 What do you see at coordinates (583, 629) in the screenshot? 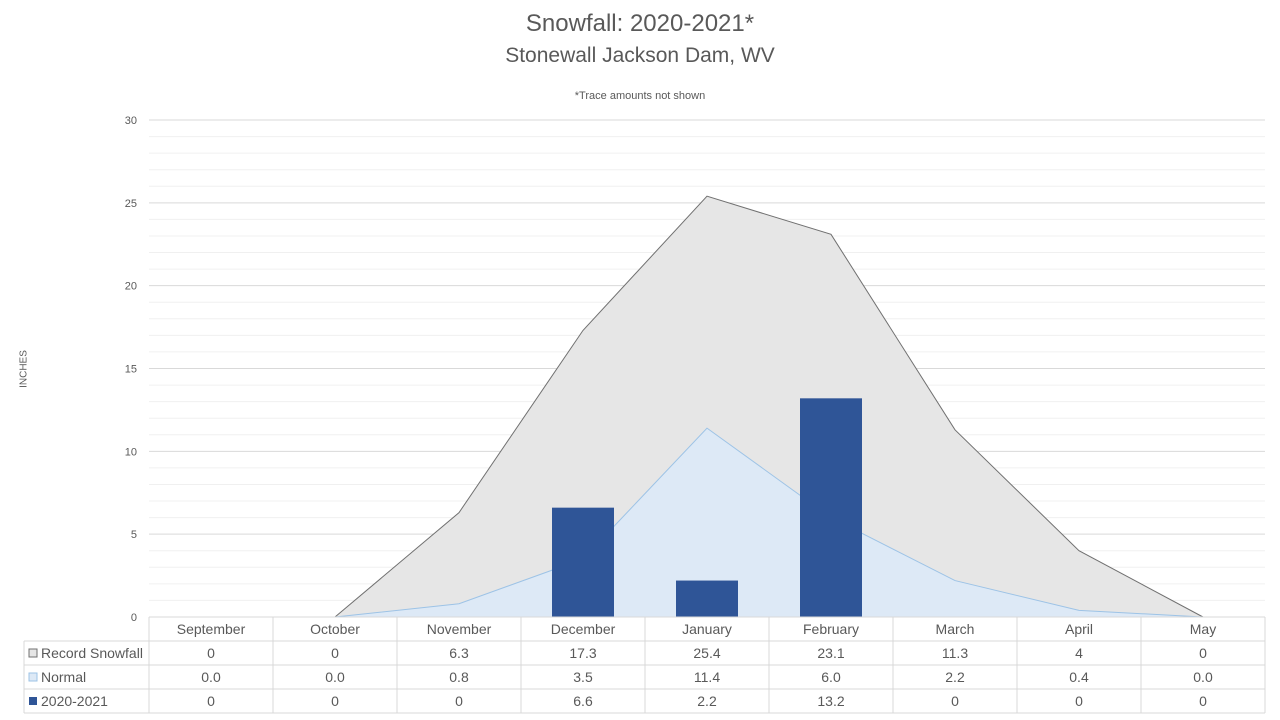
I see `x-tick-label: December` at bounding box center [583, 629].